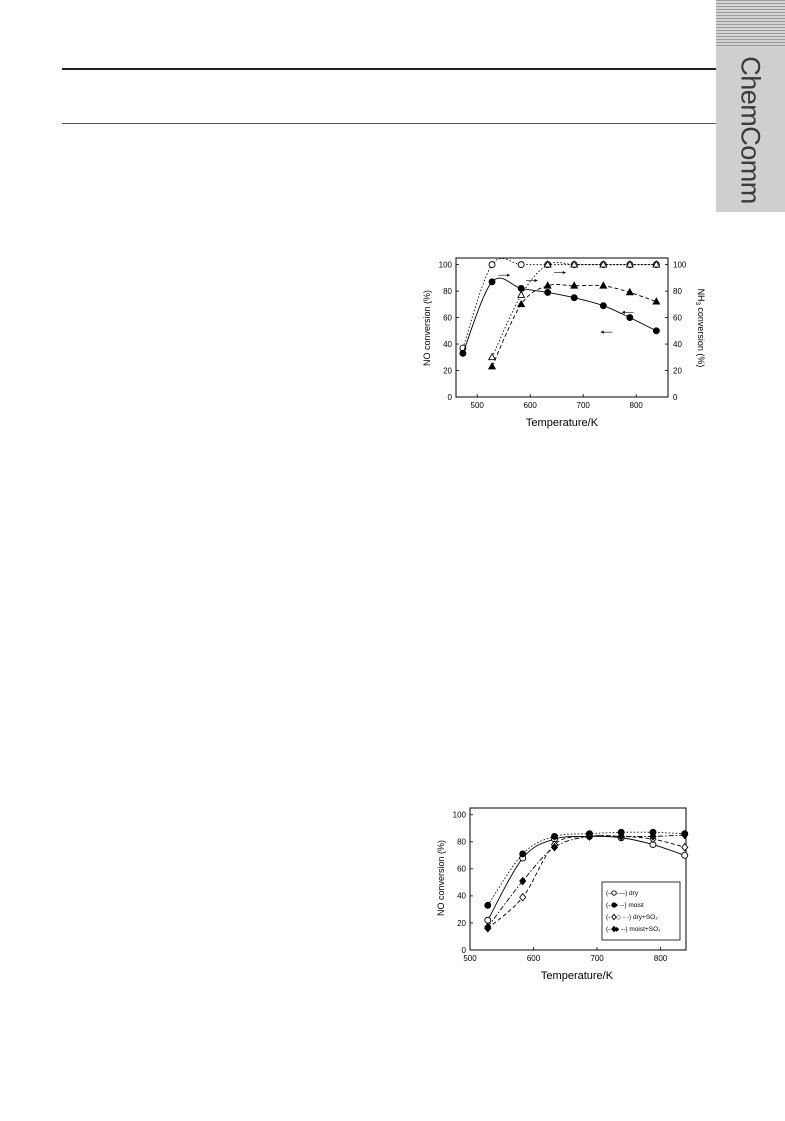 Image resolution: width=785 pixels, height=1121 pixels. I want to click on figure-1-ytick-label: 100, so click(446, 264).